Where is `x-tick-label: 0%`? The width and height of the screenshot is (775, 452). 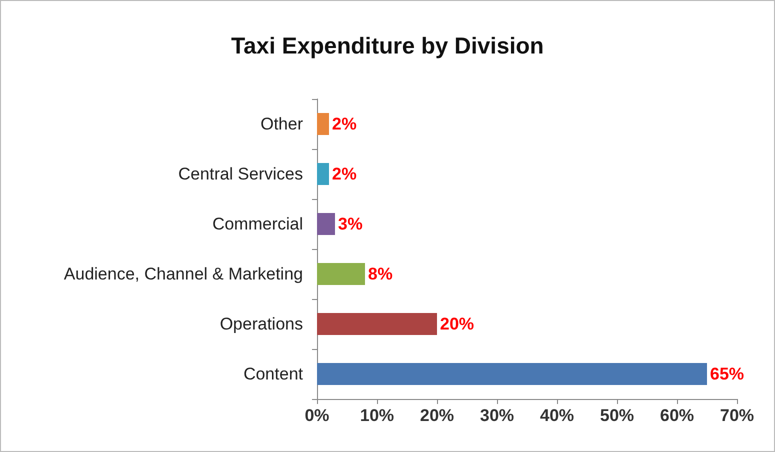
x-tick-label: 0% is located at coordinates (317, 415).